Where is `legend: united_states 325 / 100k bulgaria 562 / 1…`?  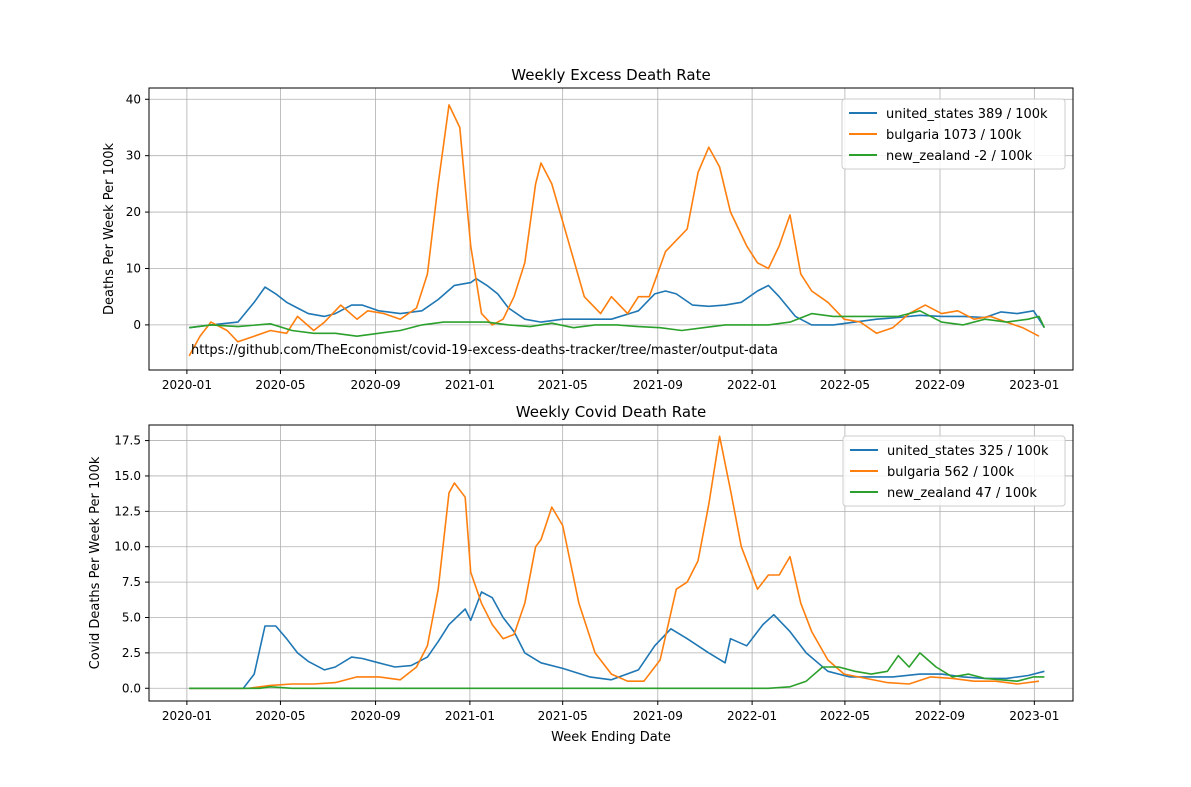
legend: united_states 325 / 100k bulgaria 562 / 1… is located at coordinates (954, 471).